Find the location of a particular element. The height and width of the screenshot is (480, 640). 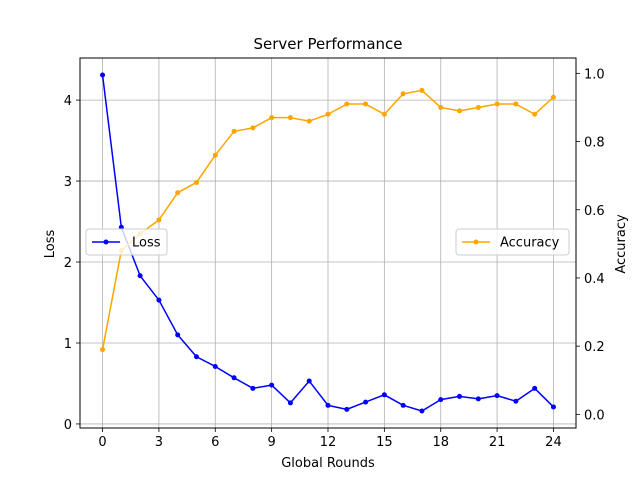

x-tick-label: 0 is located at coordinates (102, 442).